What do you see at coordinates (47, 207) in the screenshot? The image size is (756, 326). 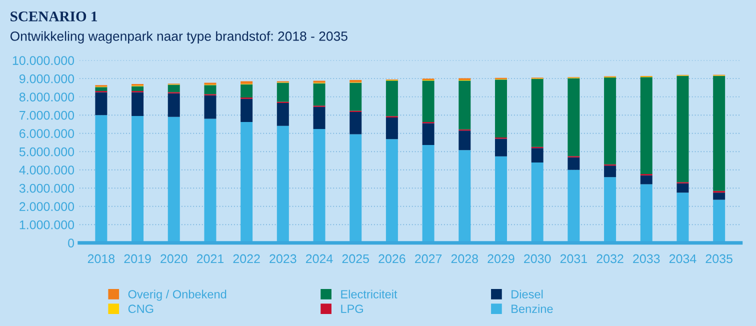 I see `y-tick-label: 2.000.000` at bounding box center [47, 207].